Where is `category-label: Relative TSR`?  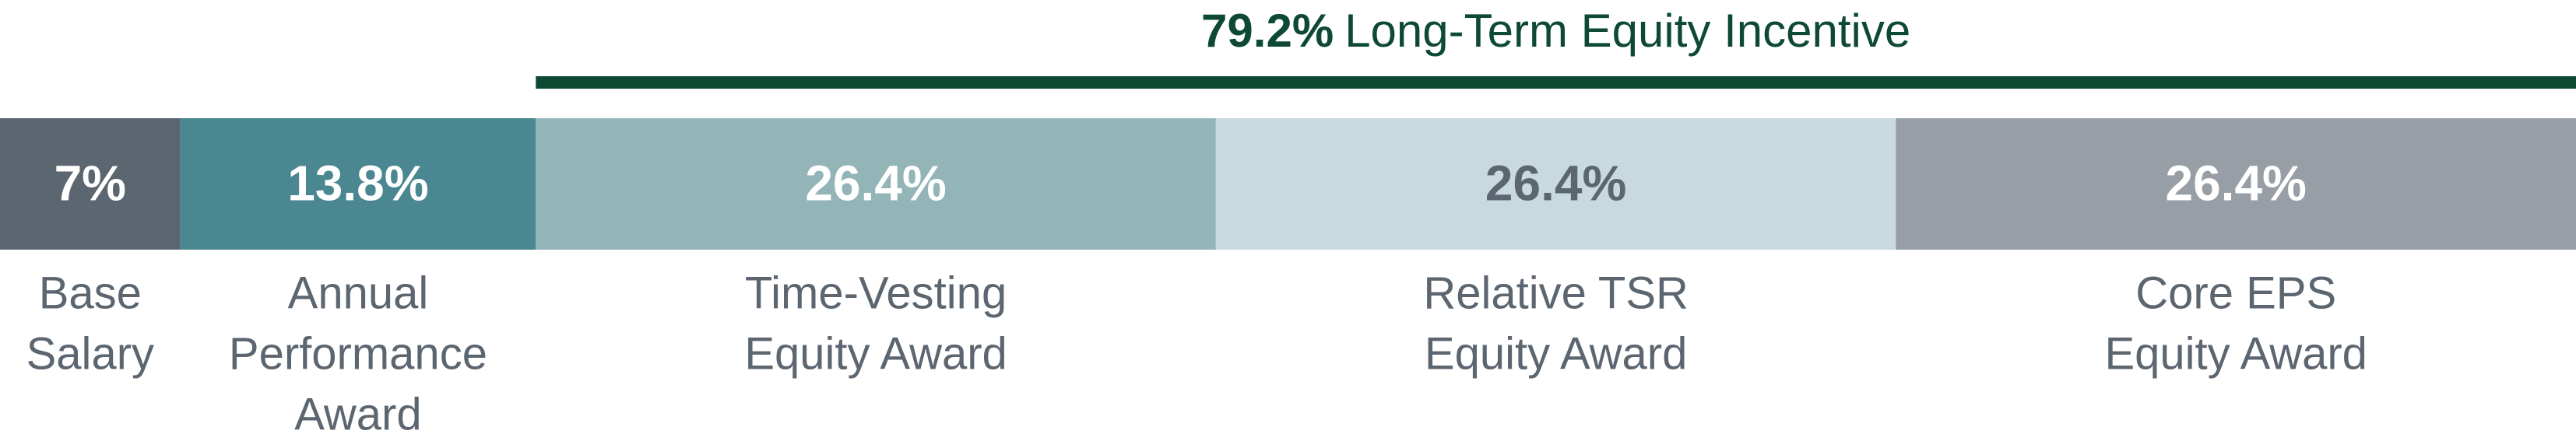
category-label: Relative TSR is located at coordinates (1556, 293).